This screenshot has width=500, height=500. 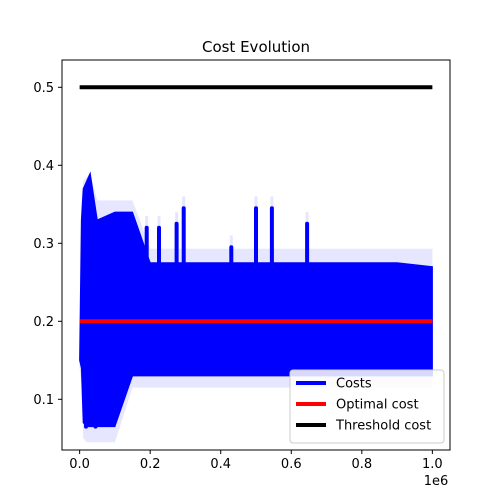 I want to click on costs-spike-band, so click(x=231, y=242).